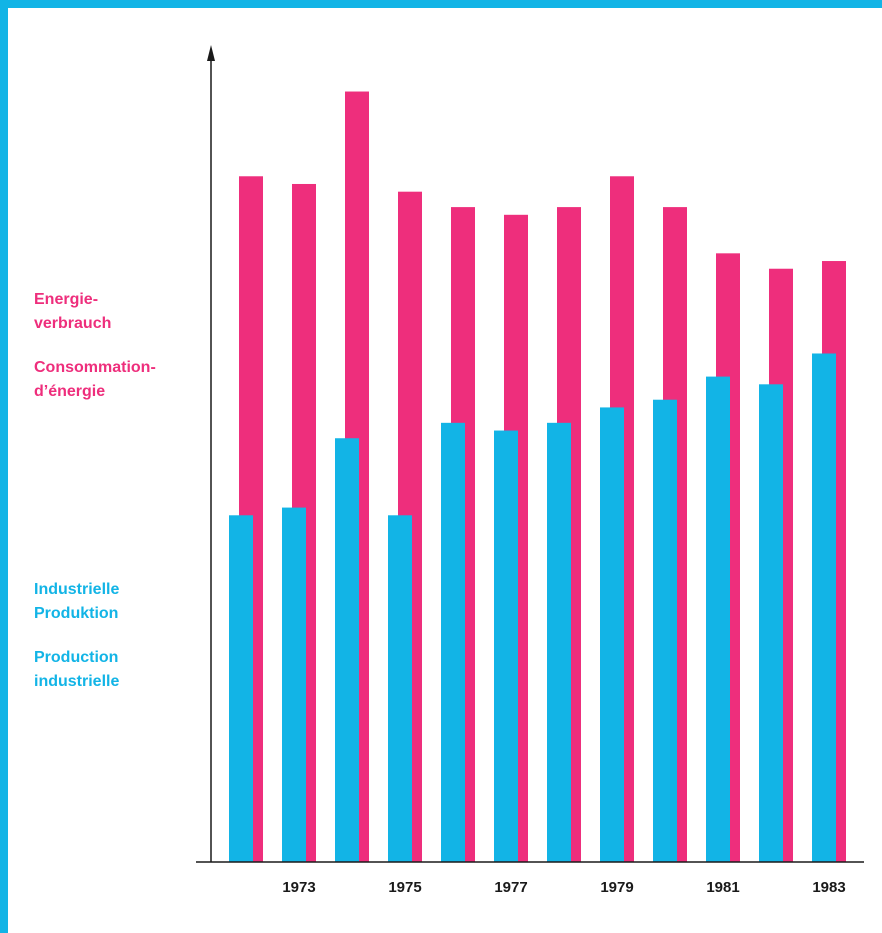  Describe the element at coordinates (665, 630) in the screenshot. I see `bar-production-1980` at that location.